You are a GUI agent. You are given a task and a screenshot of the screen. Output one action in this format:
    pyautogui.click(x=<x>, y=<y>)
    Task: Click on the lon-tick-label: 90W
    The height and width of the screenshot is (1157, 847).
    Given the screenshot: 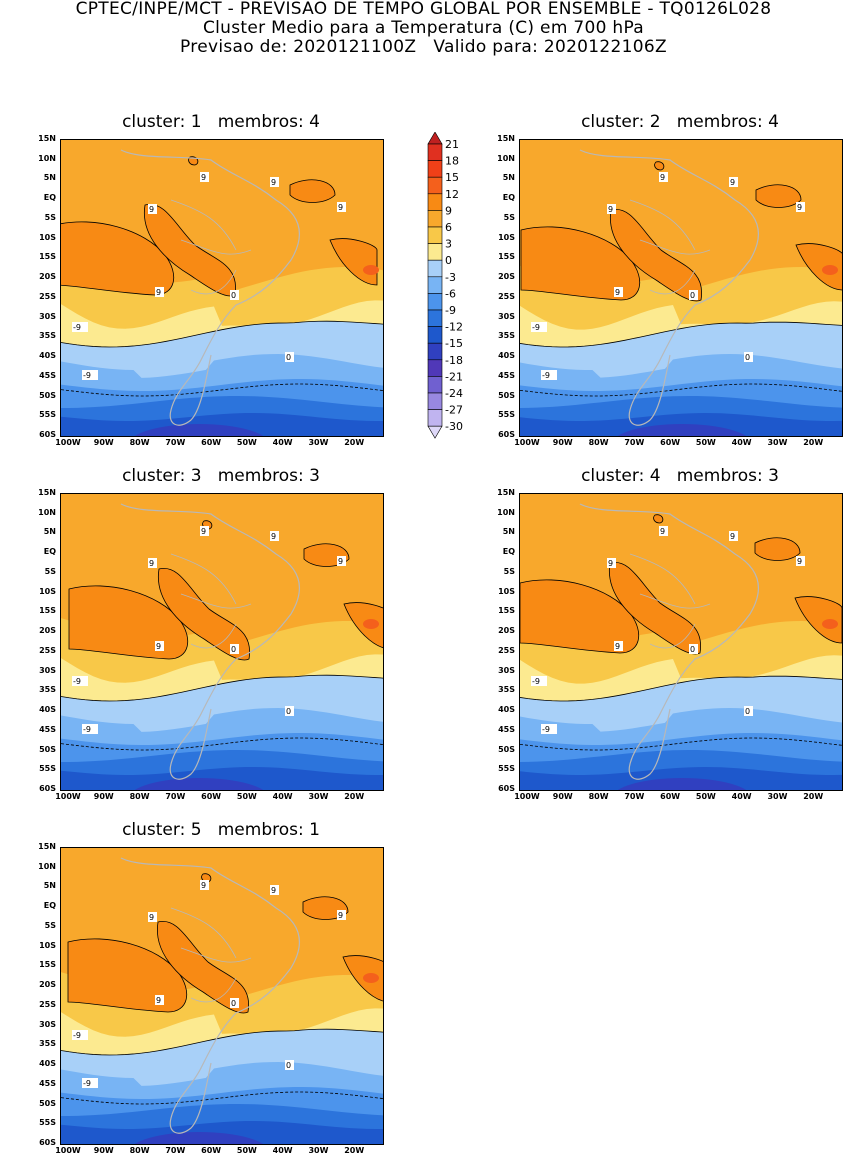 What is the action you would take?
    pyautogui.click(x=562, y=442)
    